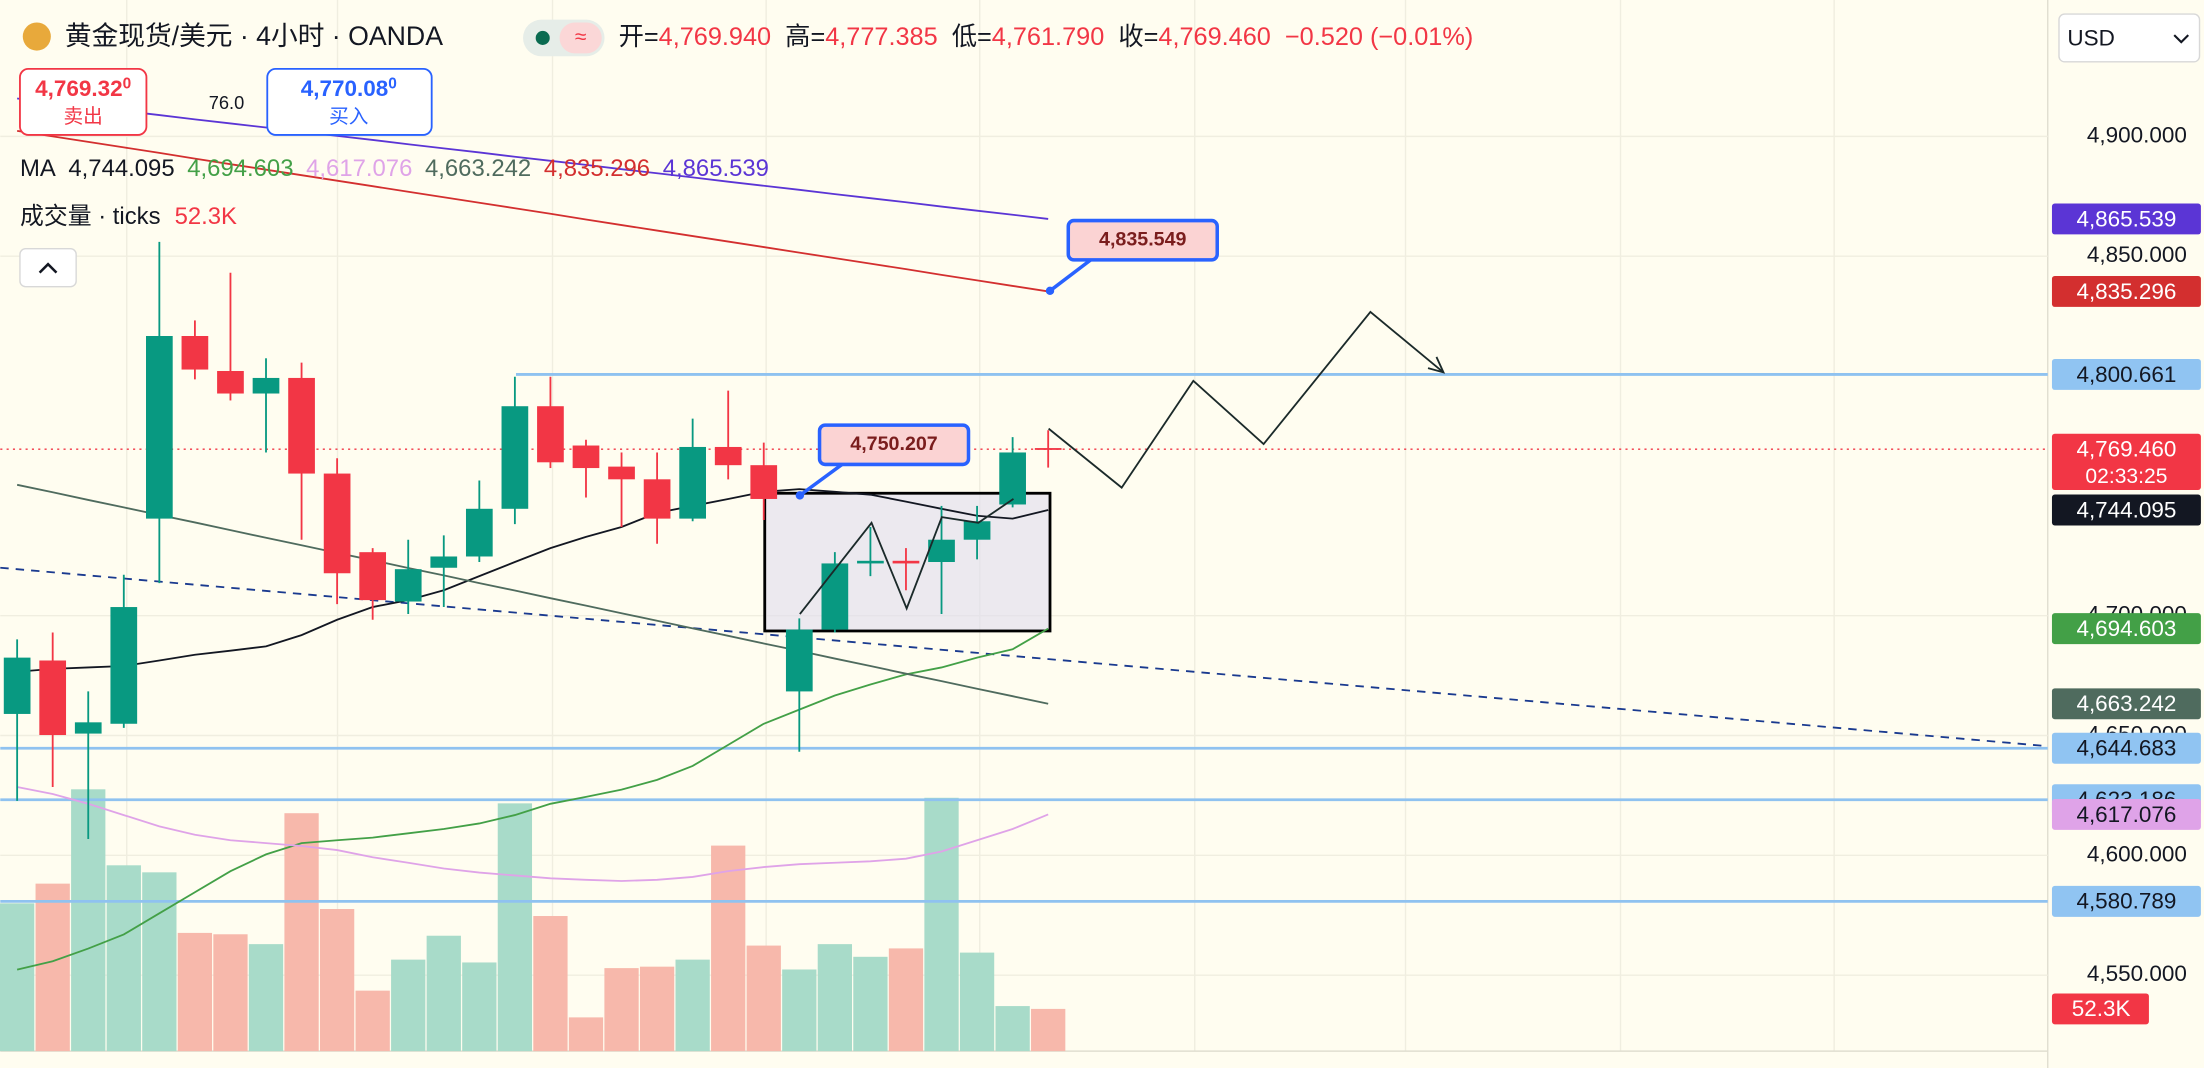  What do you see at coordinates (805, 37) in the screenshot?
I see `ohlc-key: 高=` at bounding box center [805, 37].